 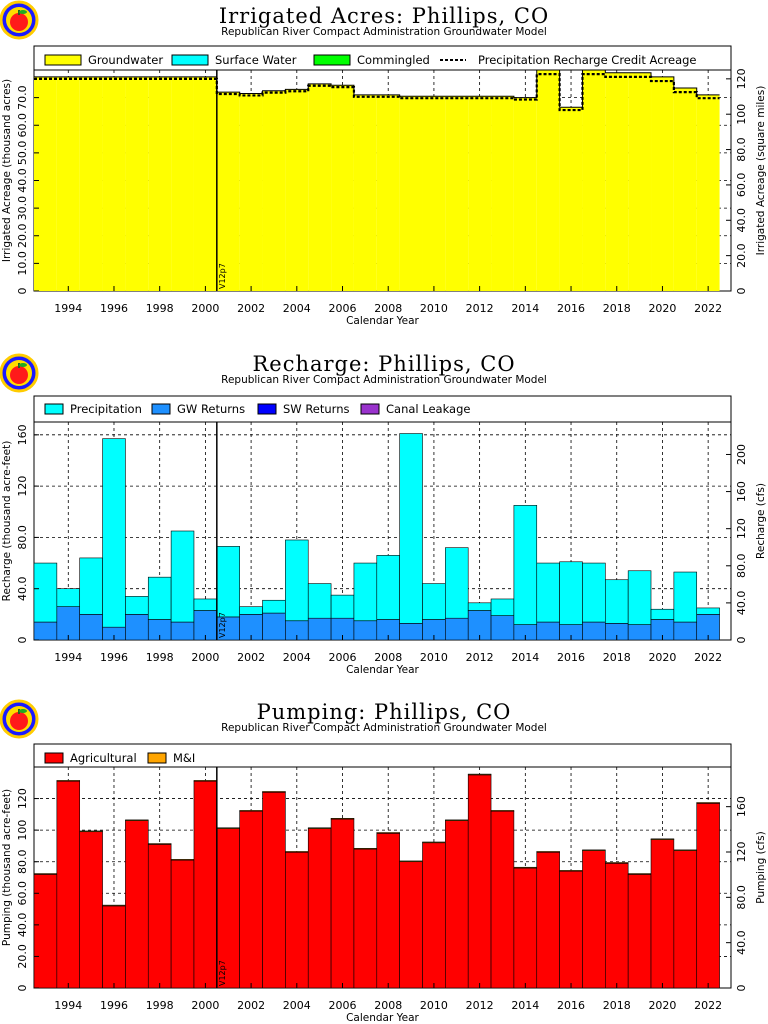 I want to click on y-tick-label: 40.0, so click(x=22, y=180).